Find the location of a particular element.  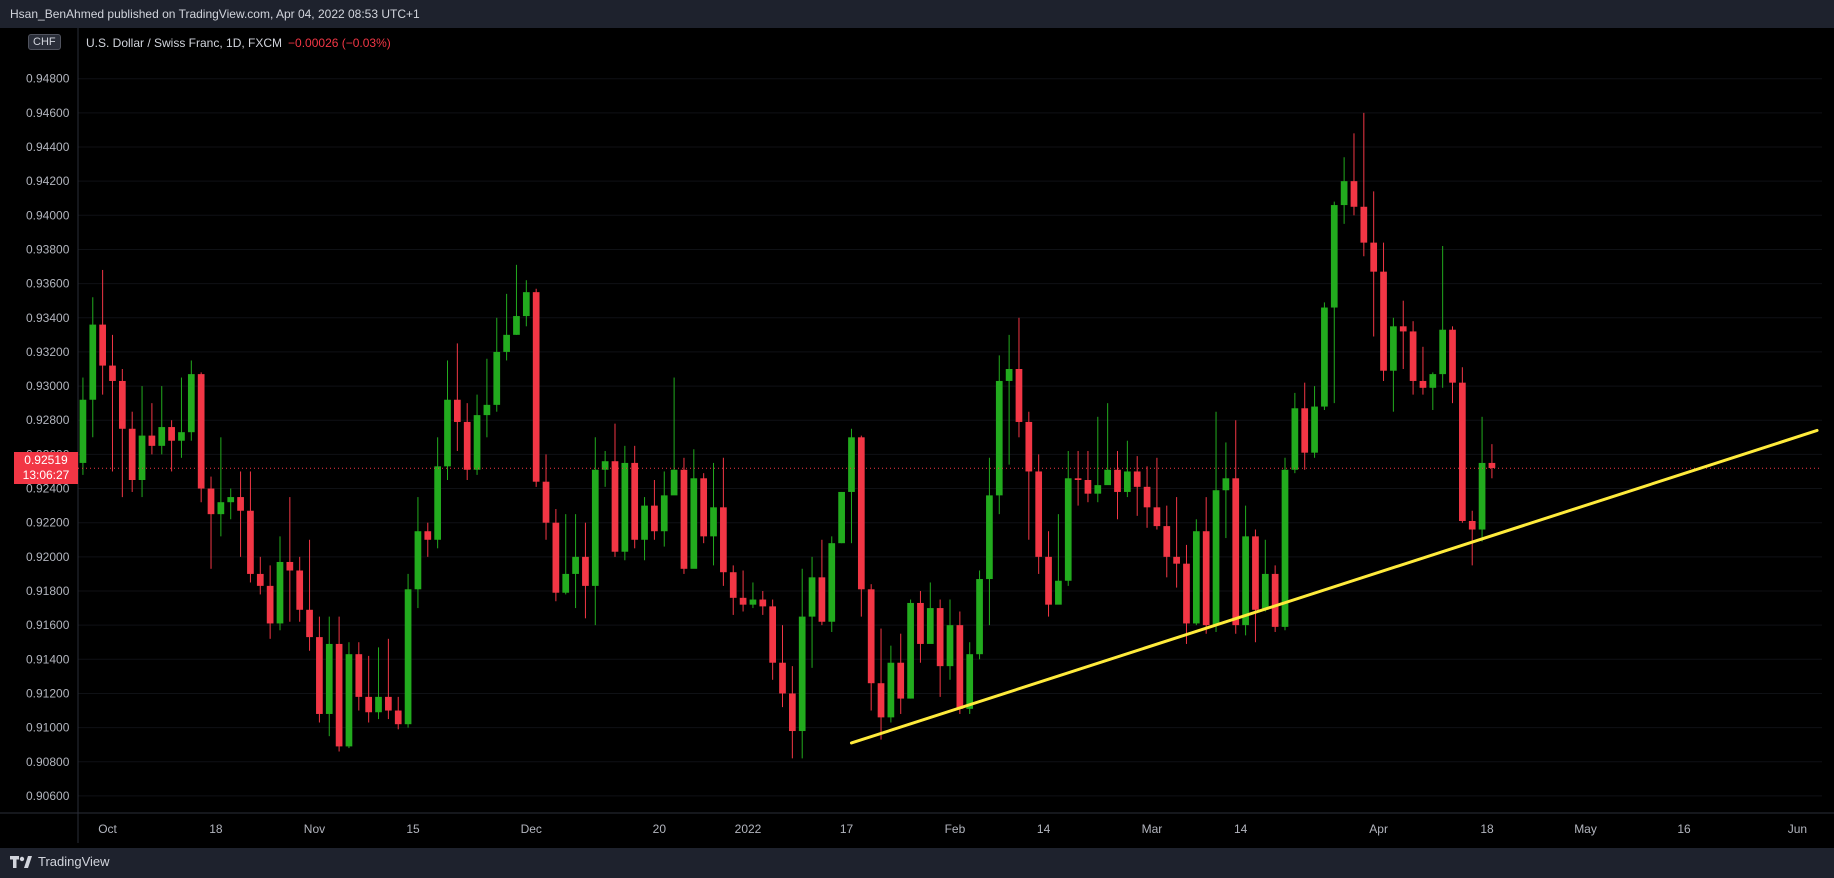

x-tick-label: Apr is located at coordinates (1378, 829).